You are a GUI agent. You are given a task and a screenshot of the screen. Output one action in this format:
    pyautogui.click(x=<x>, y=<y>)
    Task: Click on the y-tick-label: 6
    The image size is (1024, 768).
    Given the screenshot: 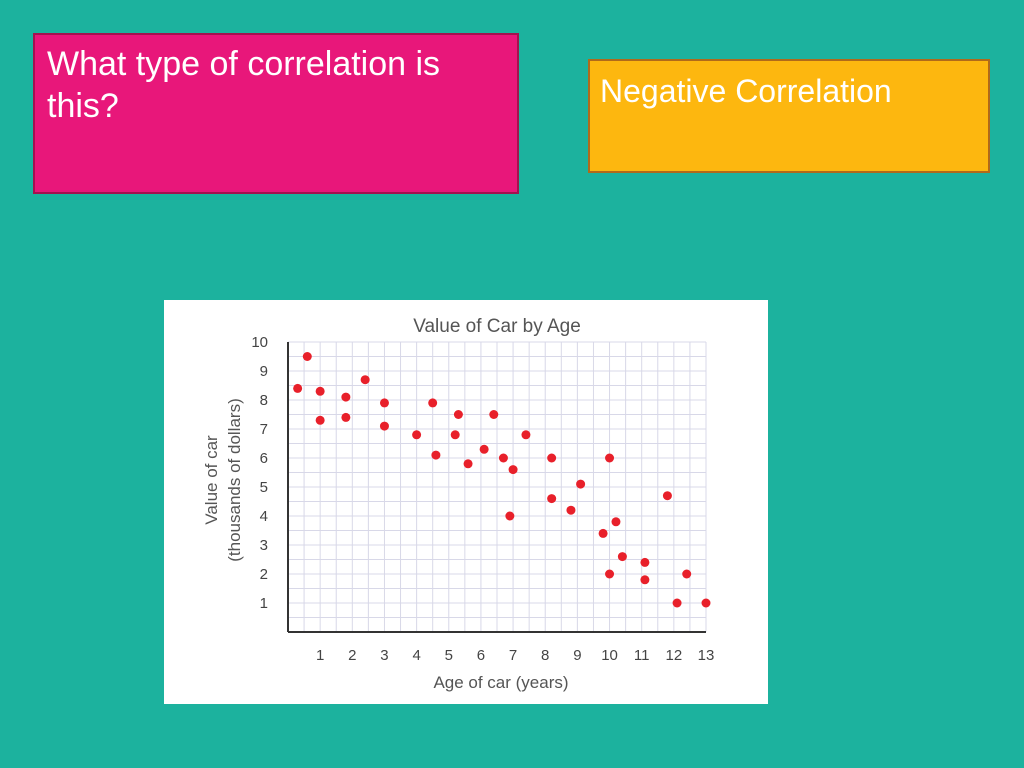 What is the action you would take?
    pyautogui.click(x=264, y=458)
    